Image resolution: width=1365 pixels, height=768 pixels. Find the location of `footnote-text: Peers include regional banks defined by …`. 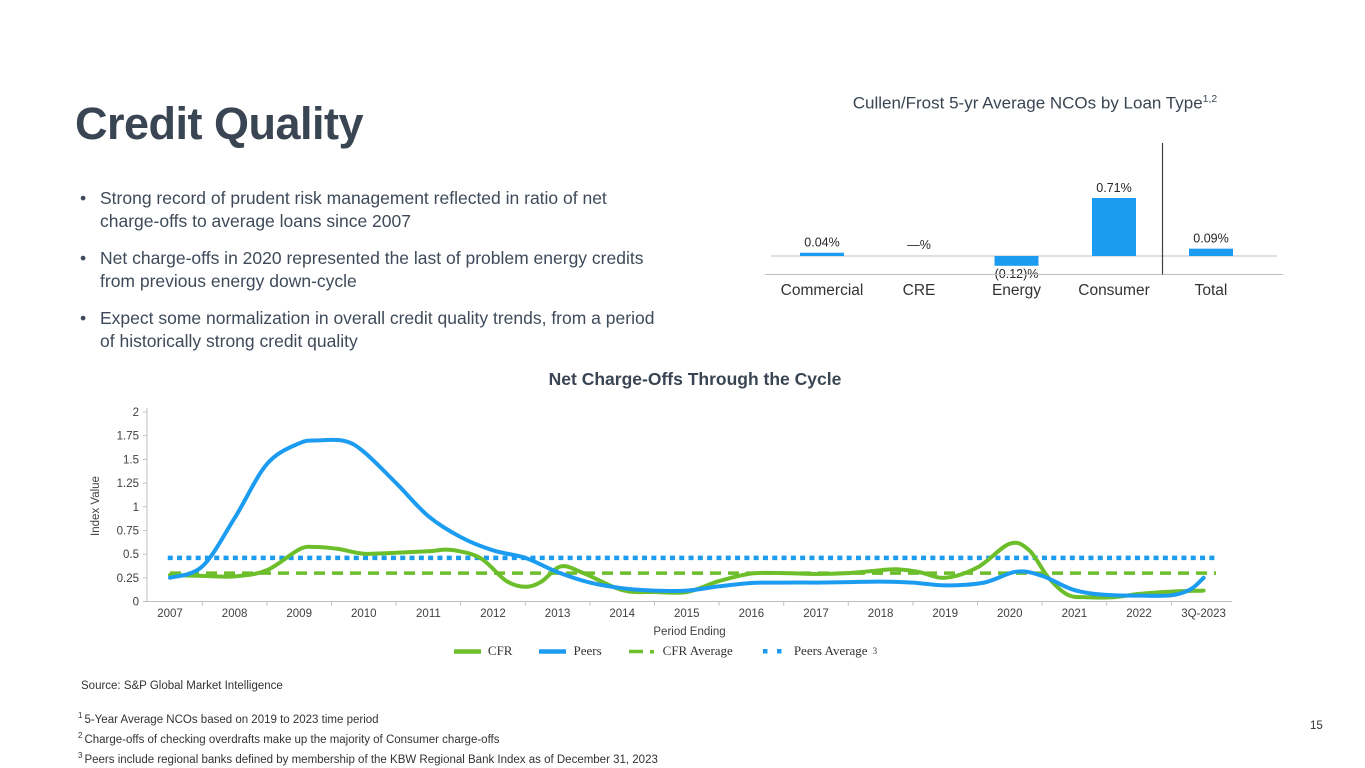

footnote-text: Peers include regional banks defined by … is located at coordinates (371, 759).